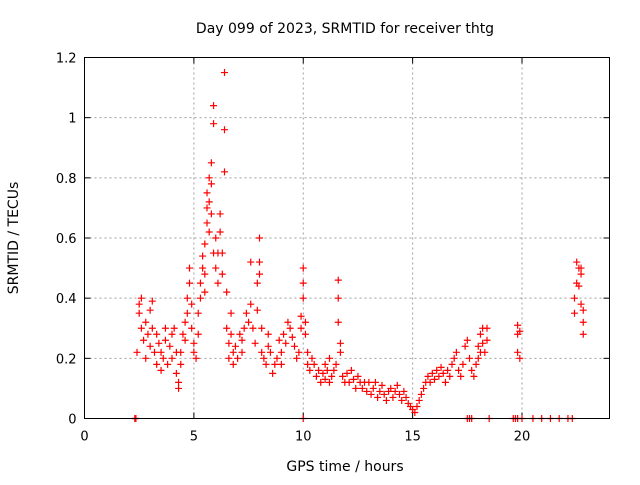 The image size is (640, 485). Describe the element at coordinates (303, 437) in the screenshot. I see `x-tick-label: 10` at that location.